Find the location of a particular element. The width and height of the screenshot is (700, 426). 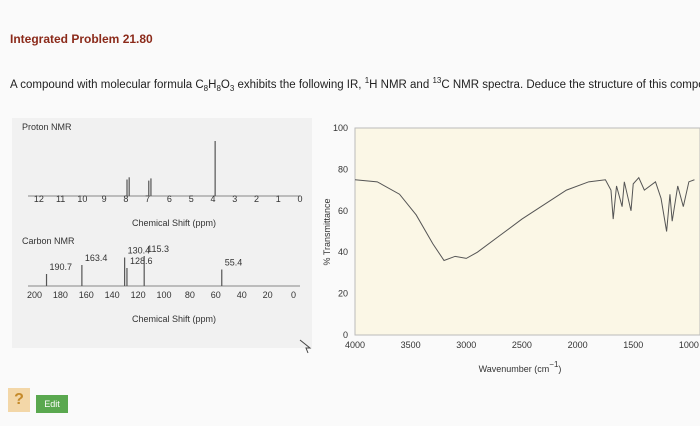

peak-label: 115.3 is located at coordinates (158, 249).